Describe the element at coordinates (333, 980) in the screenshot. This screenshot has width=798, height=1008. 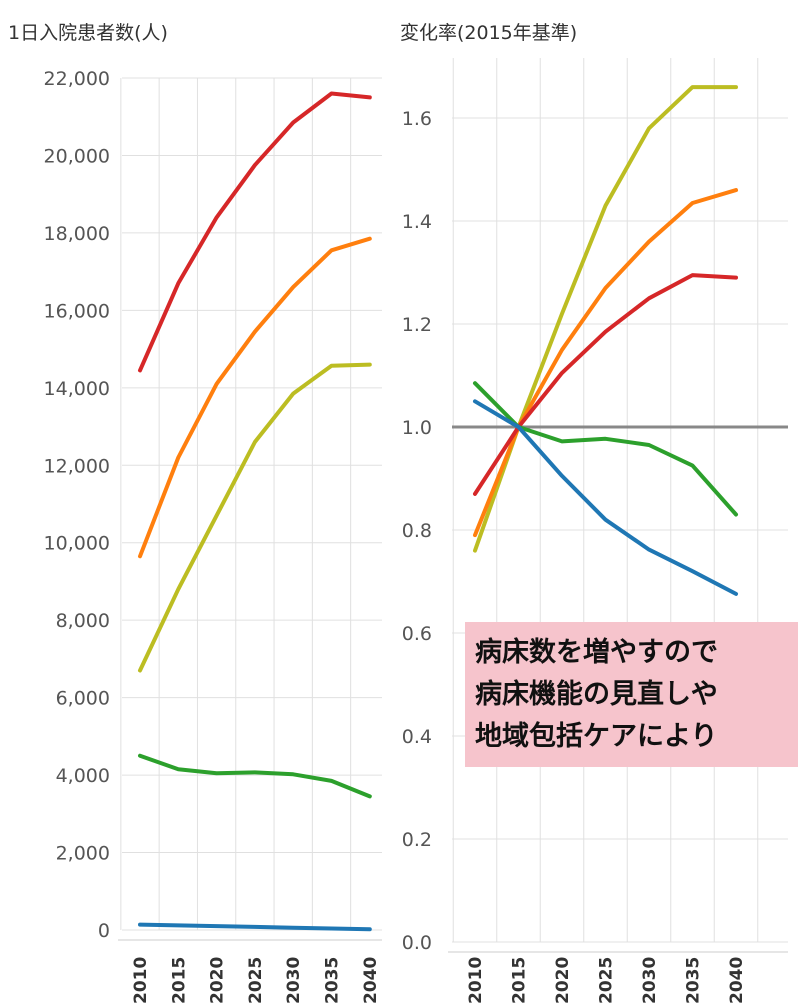
I see `left-xtick-label: 2035` at that location.